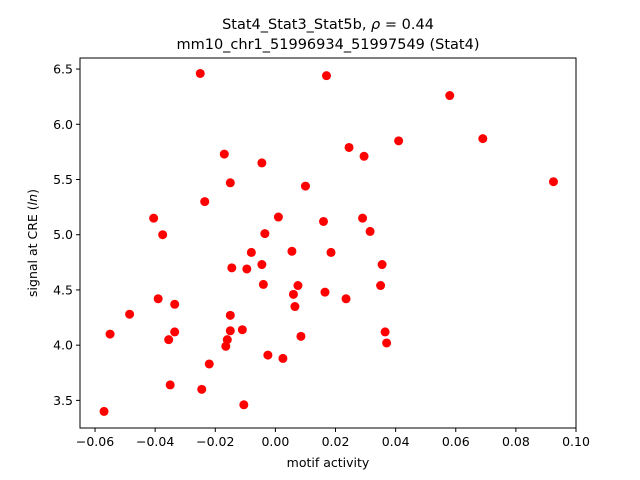 This screenshot has width=640, height=480. Describe the element at coordinates (275, 441) in the screenshot. I see `x-tick-label: 0.00` at that location.